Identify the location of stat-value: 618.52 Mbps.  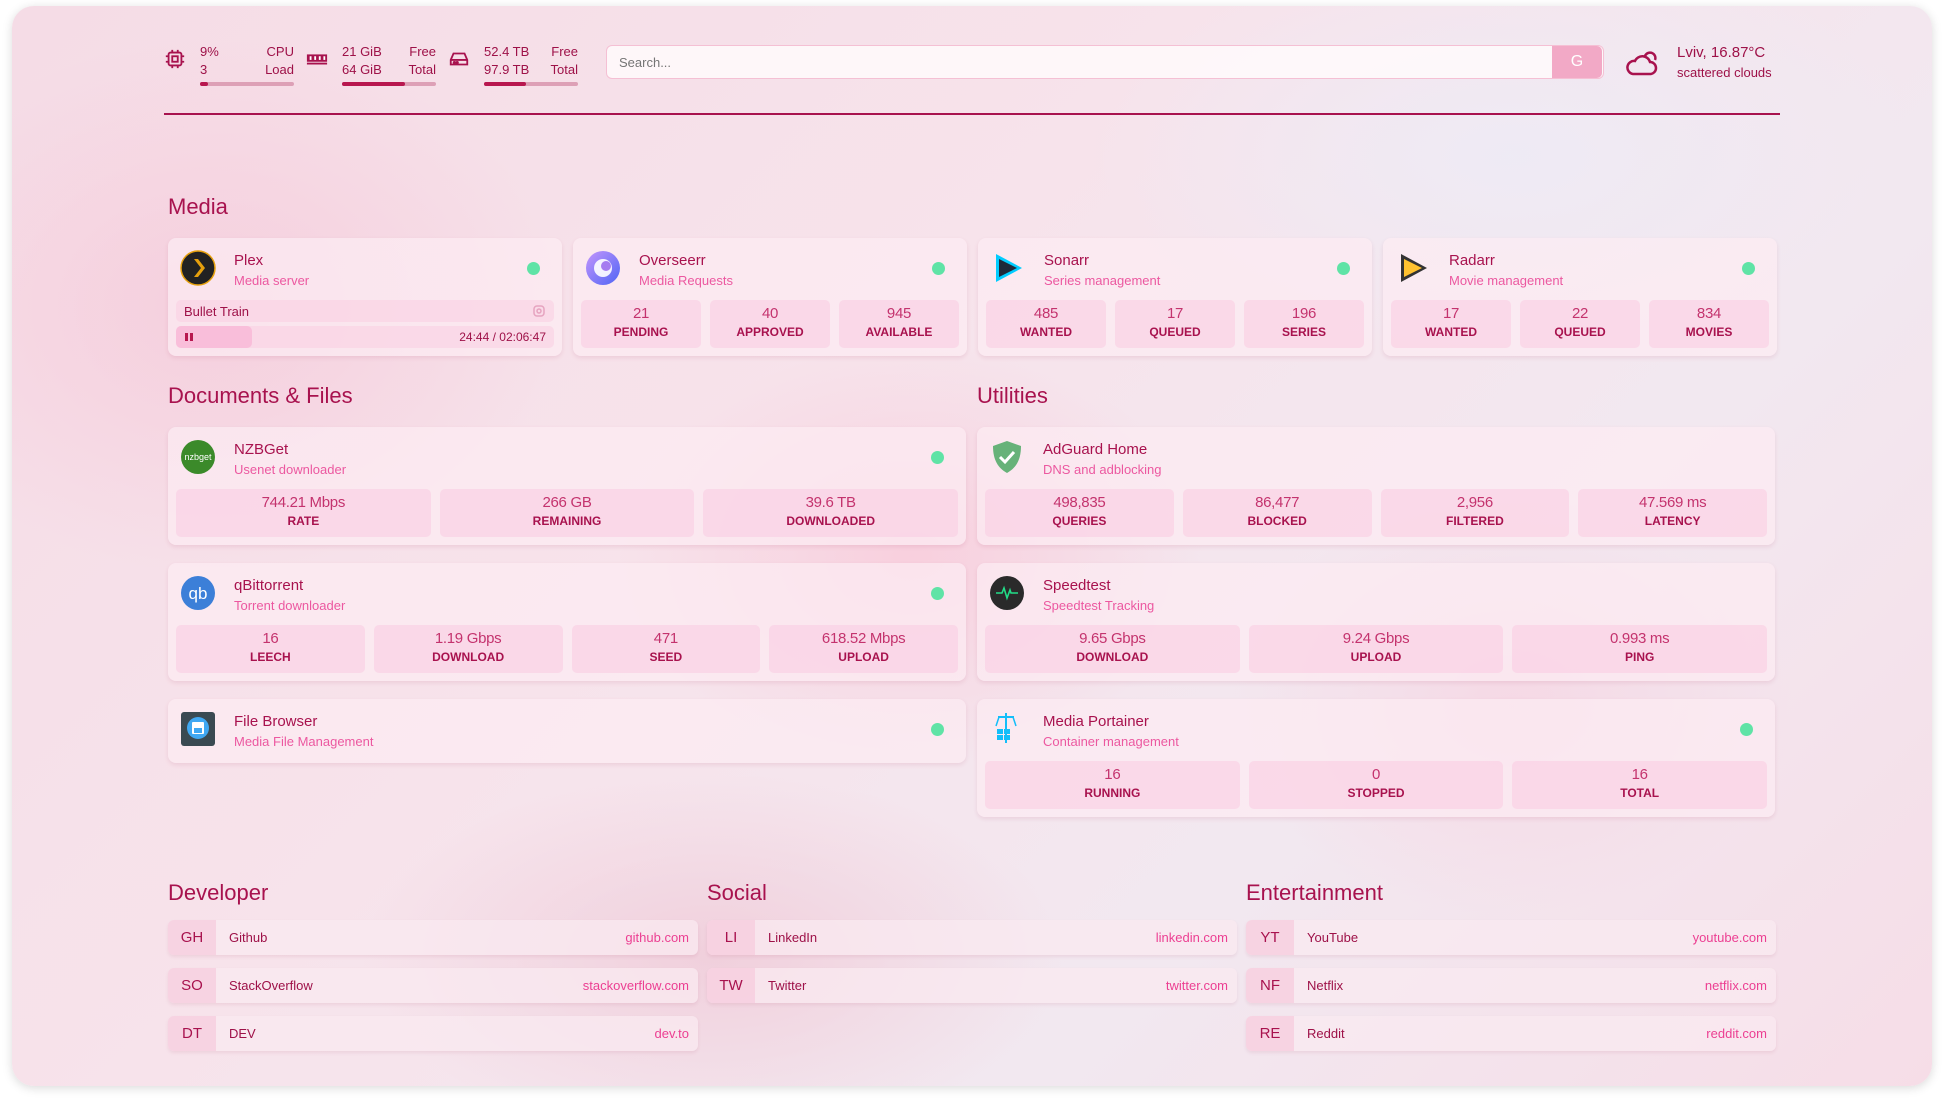
(863, 638).